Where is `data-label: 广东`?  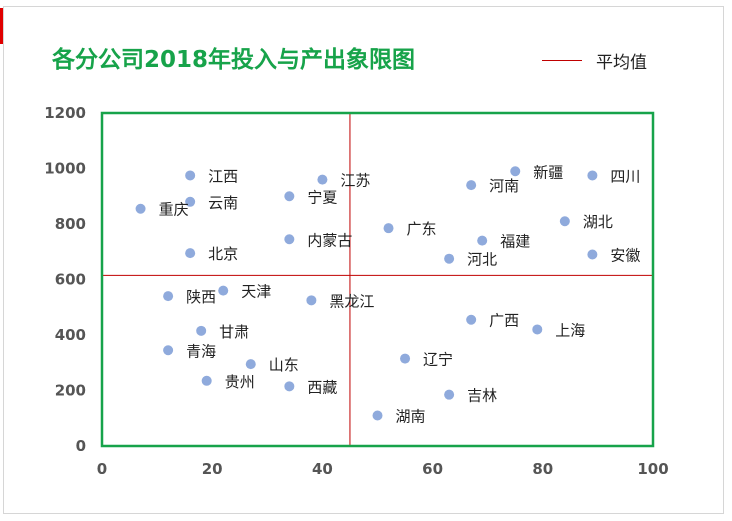
data-label: 广东 is located at coordinates (422, 229).